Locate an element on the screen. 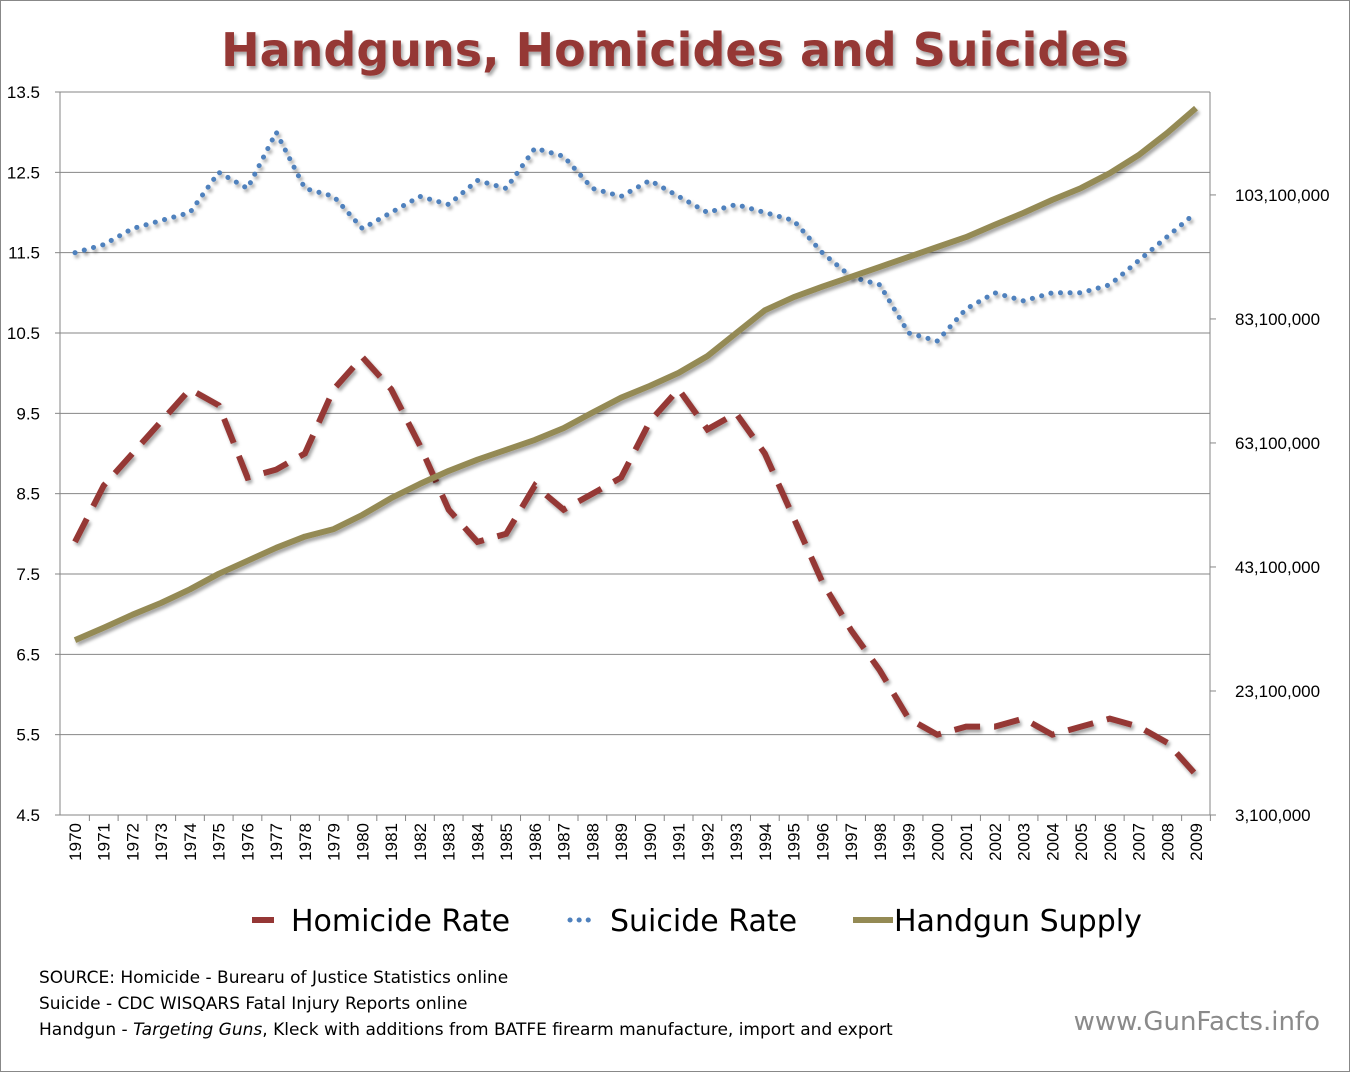  x-axis-label: 1975 is located at coordinates (219, 842).